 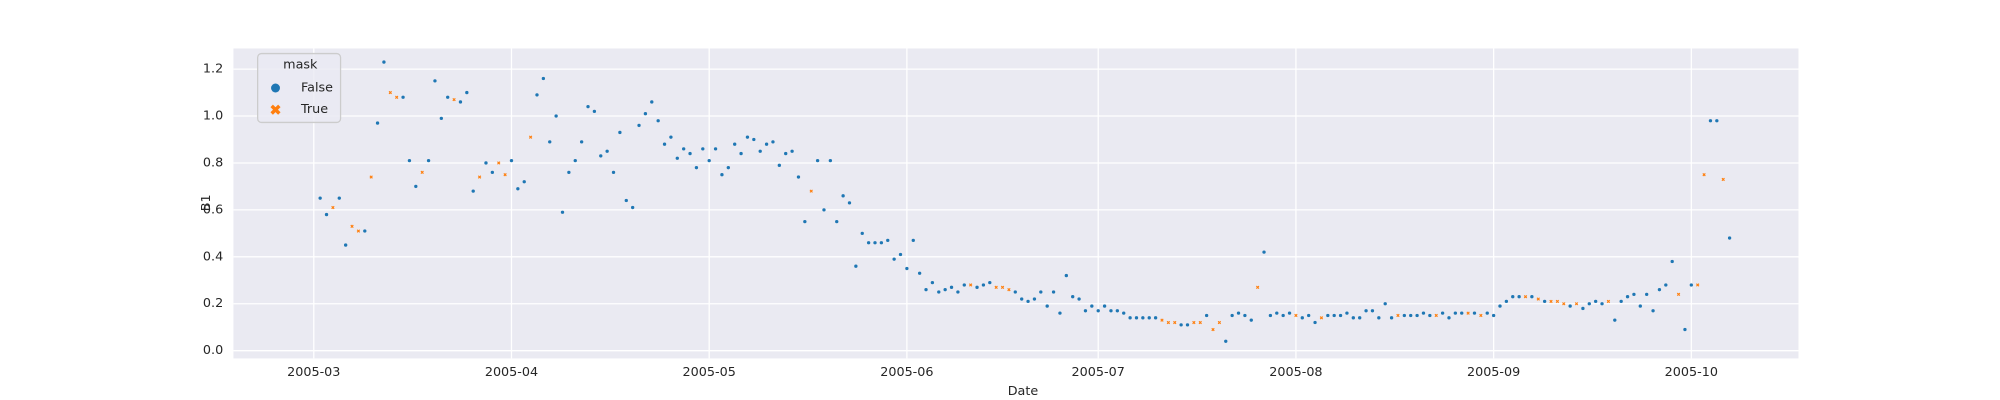 I want to click on y-tick-label: 0.6, so click(x=213, y=209).